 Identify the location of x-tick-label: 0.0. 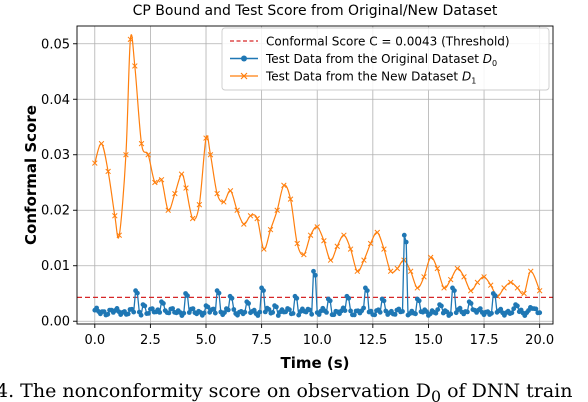
(94, 340).